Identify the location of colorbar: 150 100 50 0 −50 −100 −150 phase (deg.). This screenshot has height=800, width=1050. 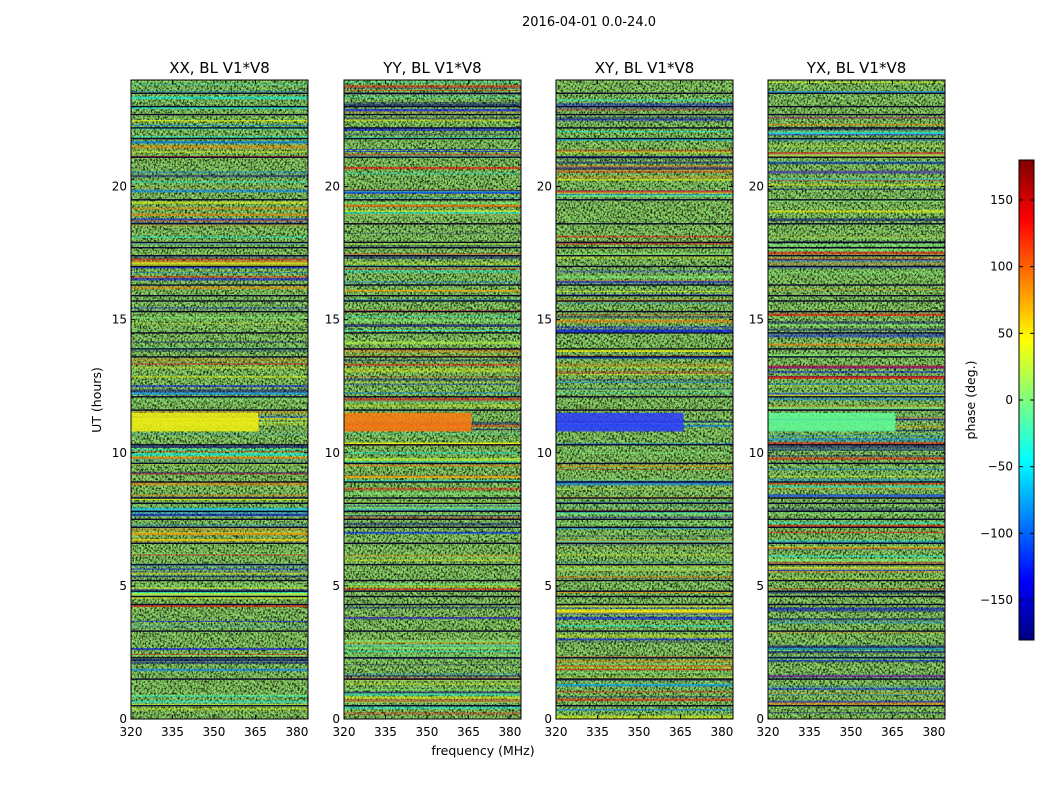
(999, 400).